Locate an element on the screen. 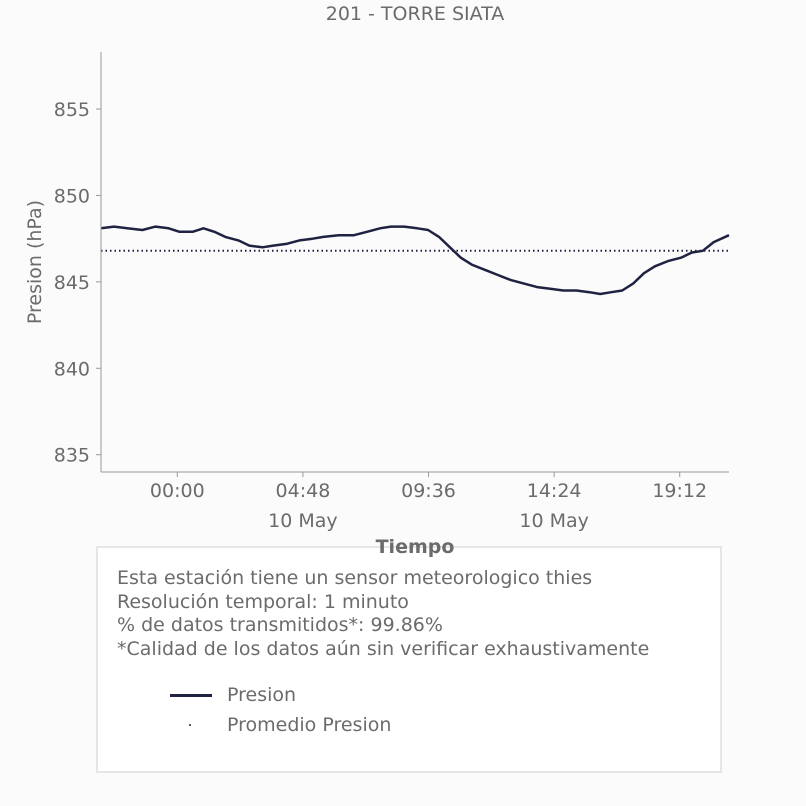  plot-area is located at coordinates (415, 260).